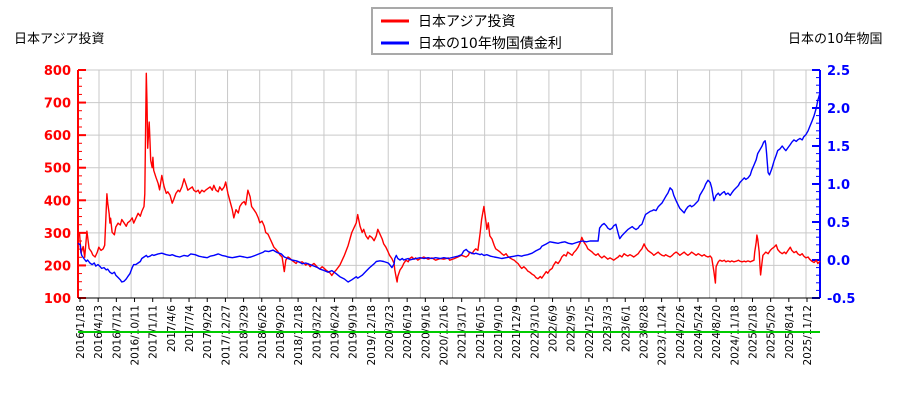 Image resolution: width=900 pixels, height=400 pixels. What do you see at coordinates (57, 234) in the screenshot?
I see `left-y-label: 300` at bounding box center [57, 234].